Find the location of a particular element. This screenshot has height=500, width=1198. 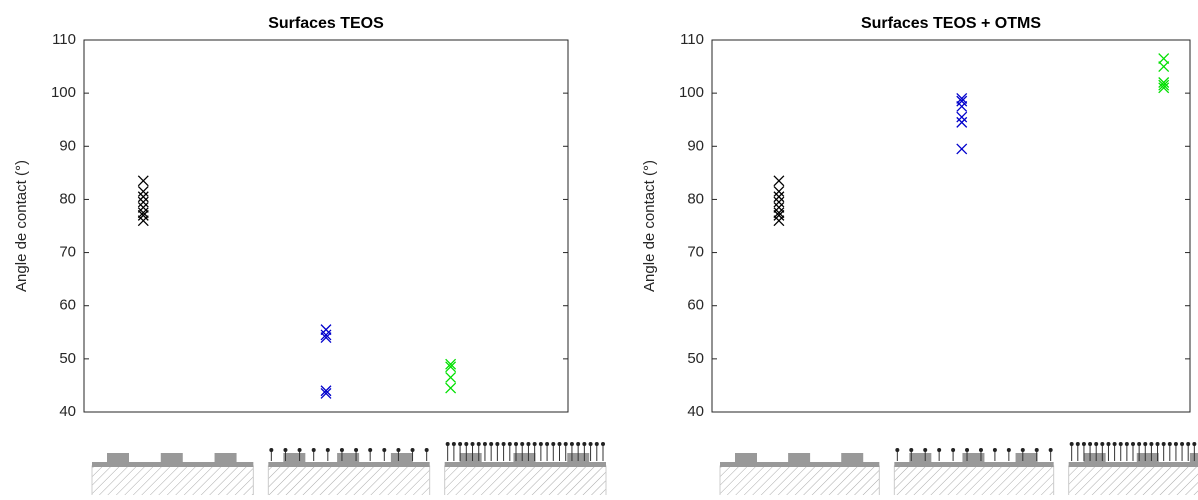

chart-title: Surfaces TEOS + OTMS is located at coordinates (951, 23).